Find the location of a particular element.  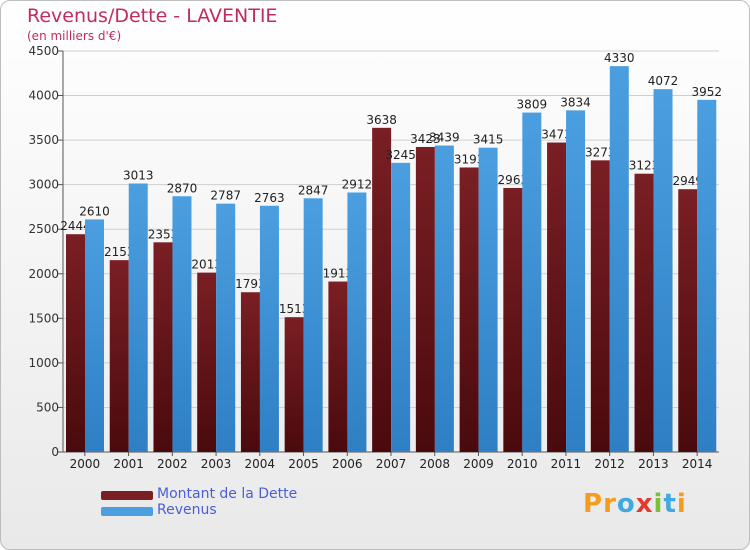

data-label-dette: 3193 is located at coordinates (469, 159).